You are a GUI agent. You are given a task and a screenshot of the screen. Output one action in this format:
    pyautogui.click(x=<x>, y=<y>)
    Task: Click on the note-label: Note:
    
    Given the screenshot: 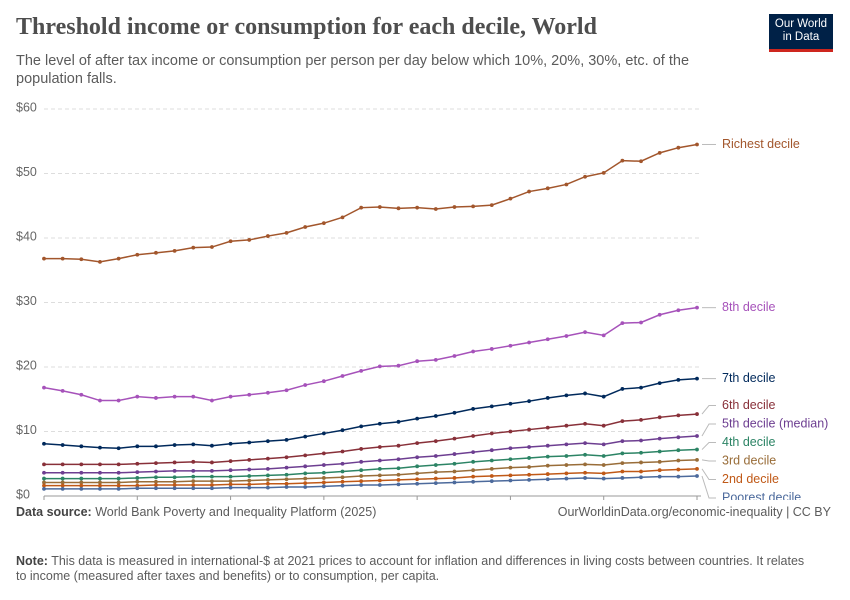 What is the action you would take?
    pyautogui.click(x=32, y=561)
    